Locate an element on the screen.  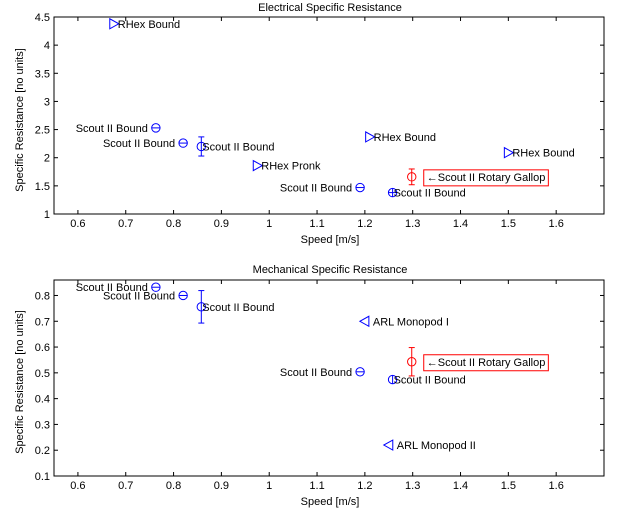
y-tick-label: 1.5 is located at coordinates (42, 187).